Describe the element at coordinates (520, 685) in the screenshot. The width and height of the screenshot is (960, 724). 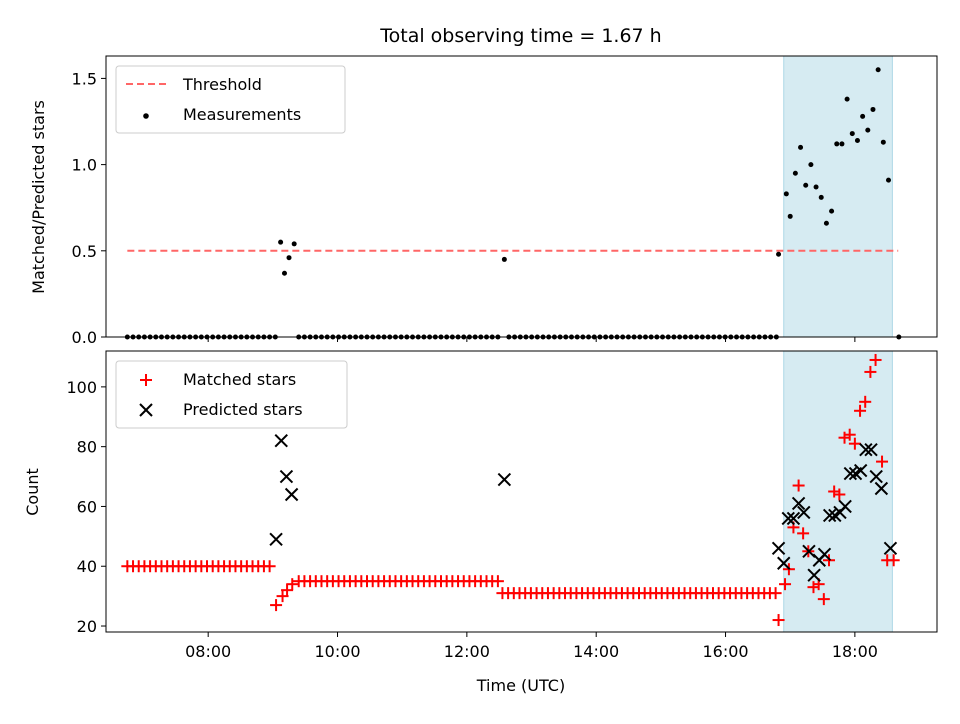
I see `x-axis-label: Time (UTC)` at that location.